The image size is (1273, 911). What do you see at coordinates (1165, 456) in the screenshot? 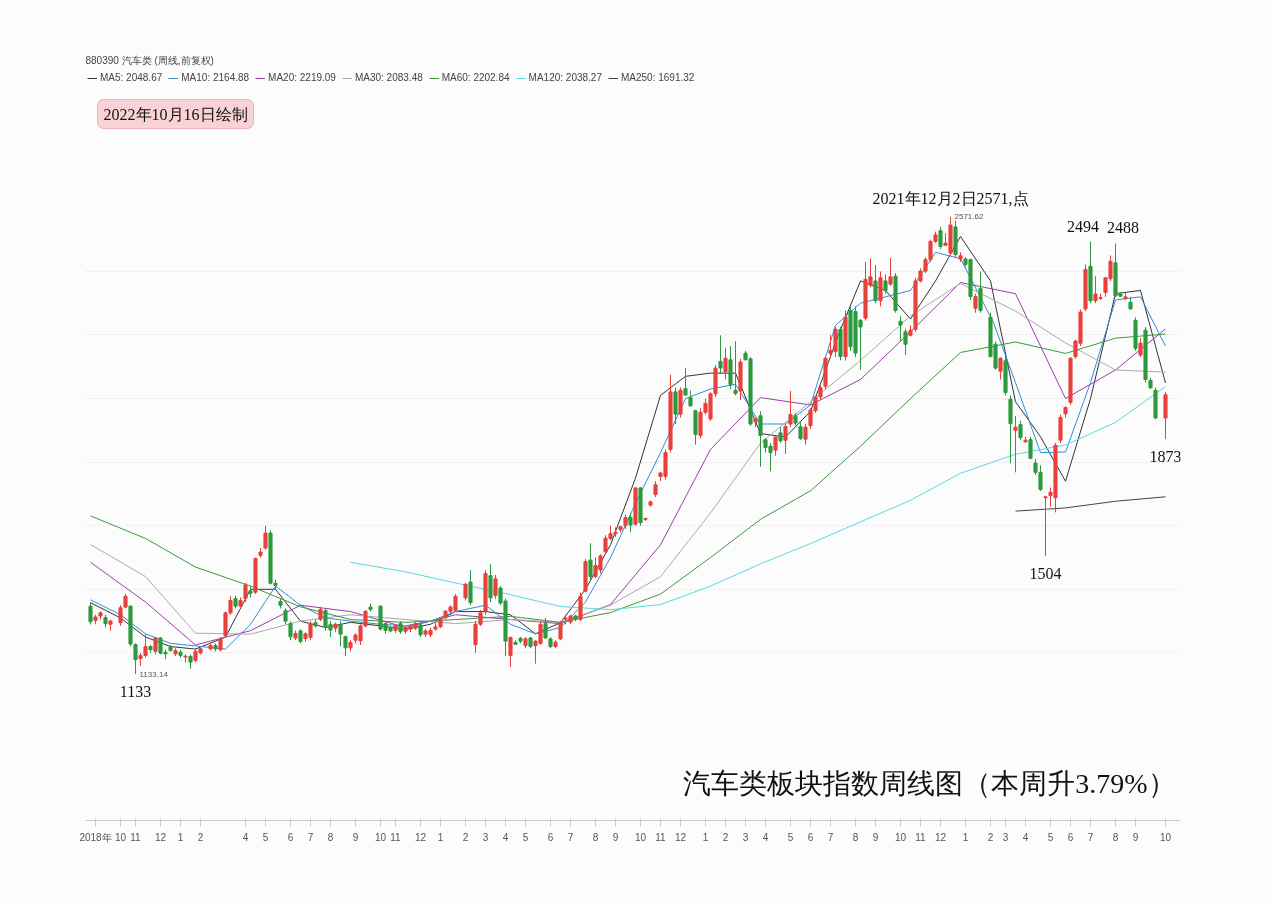
I see `annotation: 1873` at bounding box center [1165, 456].